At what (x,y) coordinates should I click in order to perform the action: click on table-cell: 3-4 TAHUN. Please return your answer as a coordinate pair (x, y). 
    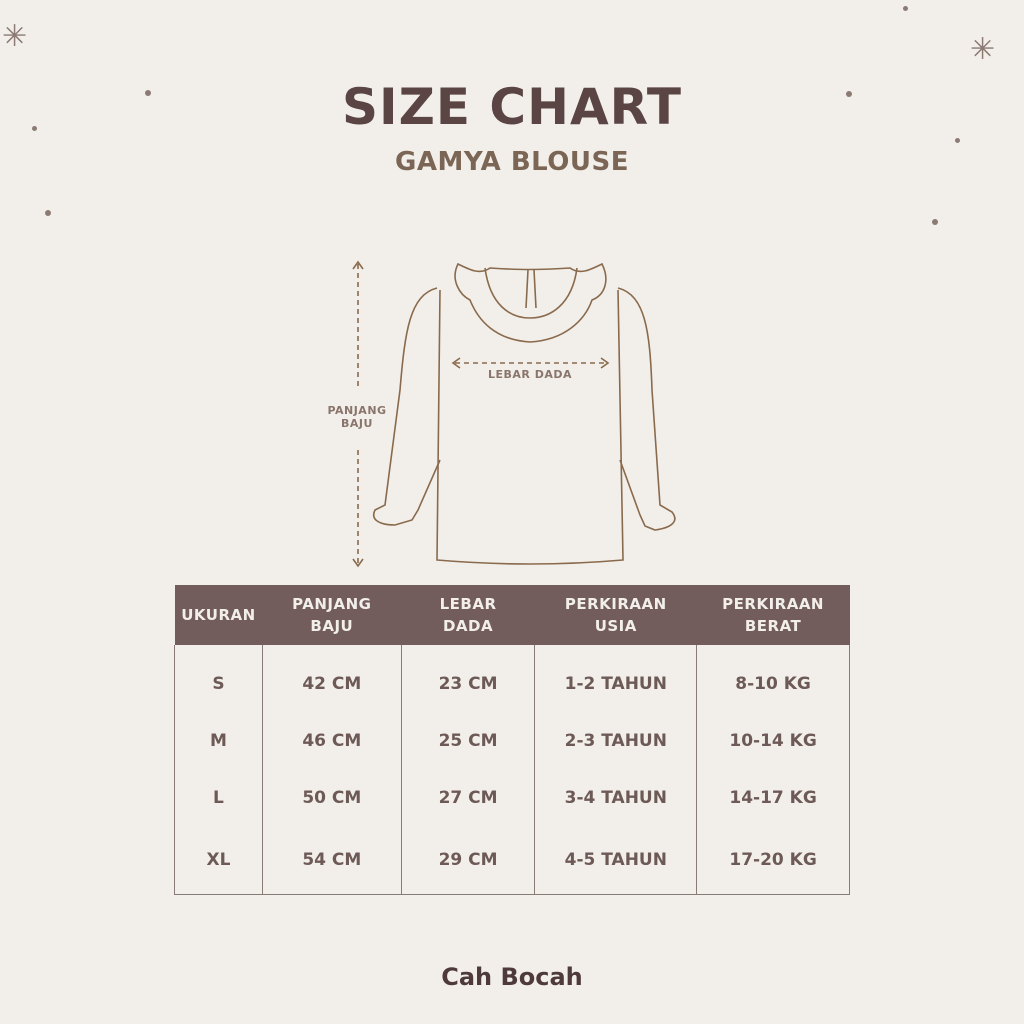
    Looking at the image, I should click on (616, 797).